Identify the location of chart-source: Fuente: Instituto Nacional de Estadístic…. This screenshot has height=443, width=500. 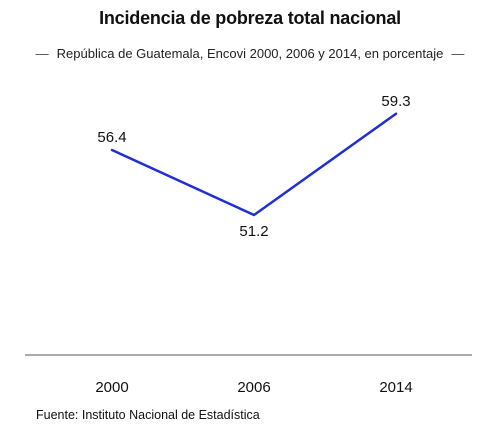
(148, 415).